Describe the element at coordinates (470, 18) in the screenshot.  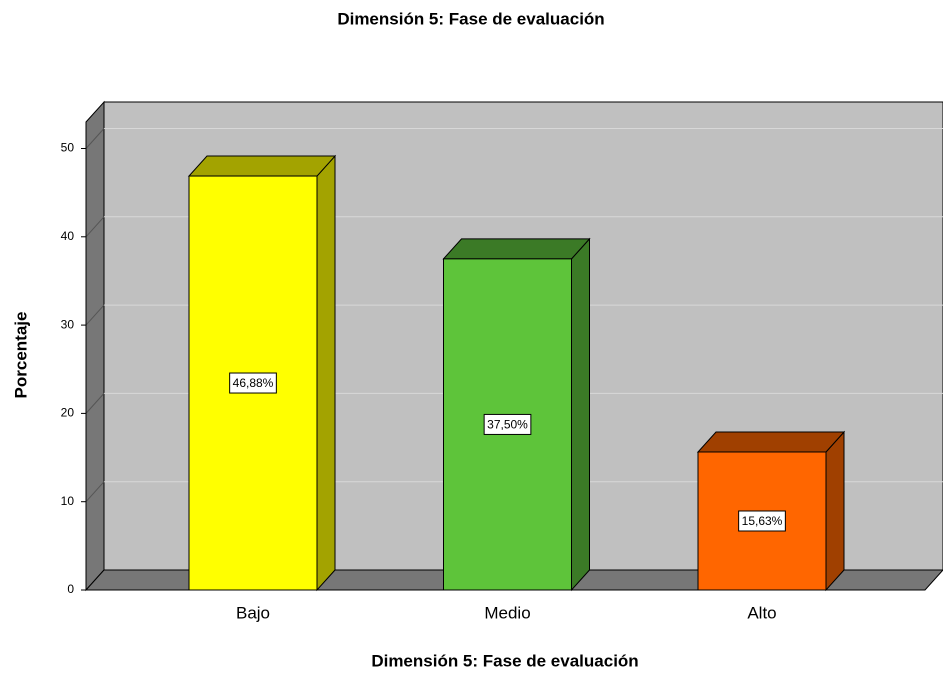
I see `chart-title: Dimensión 5: Fase de evaluación` at that location.